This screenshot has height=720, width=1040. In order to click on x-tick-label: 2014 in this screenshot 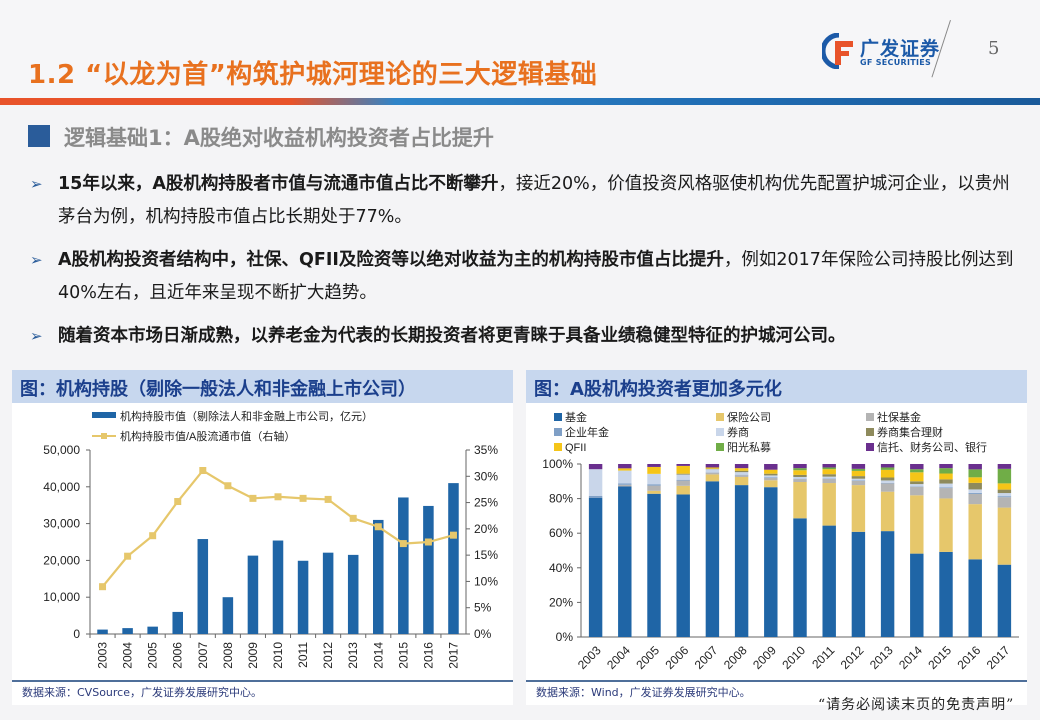, I will do `click(910, 657)`.